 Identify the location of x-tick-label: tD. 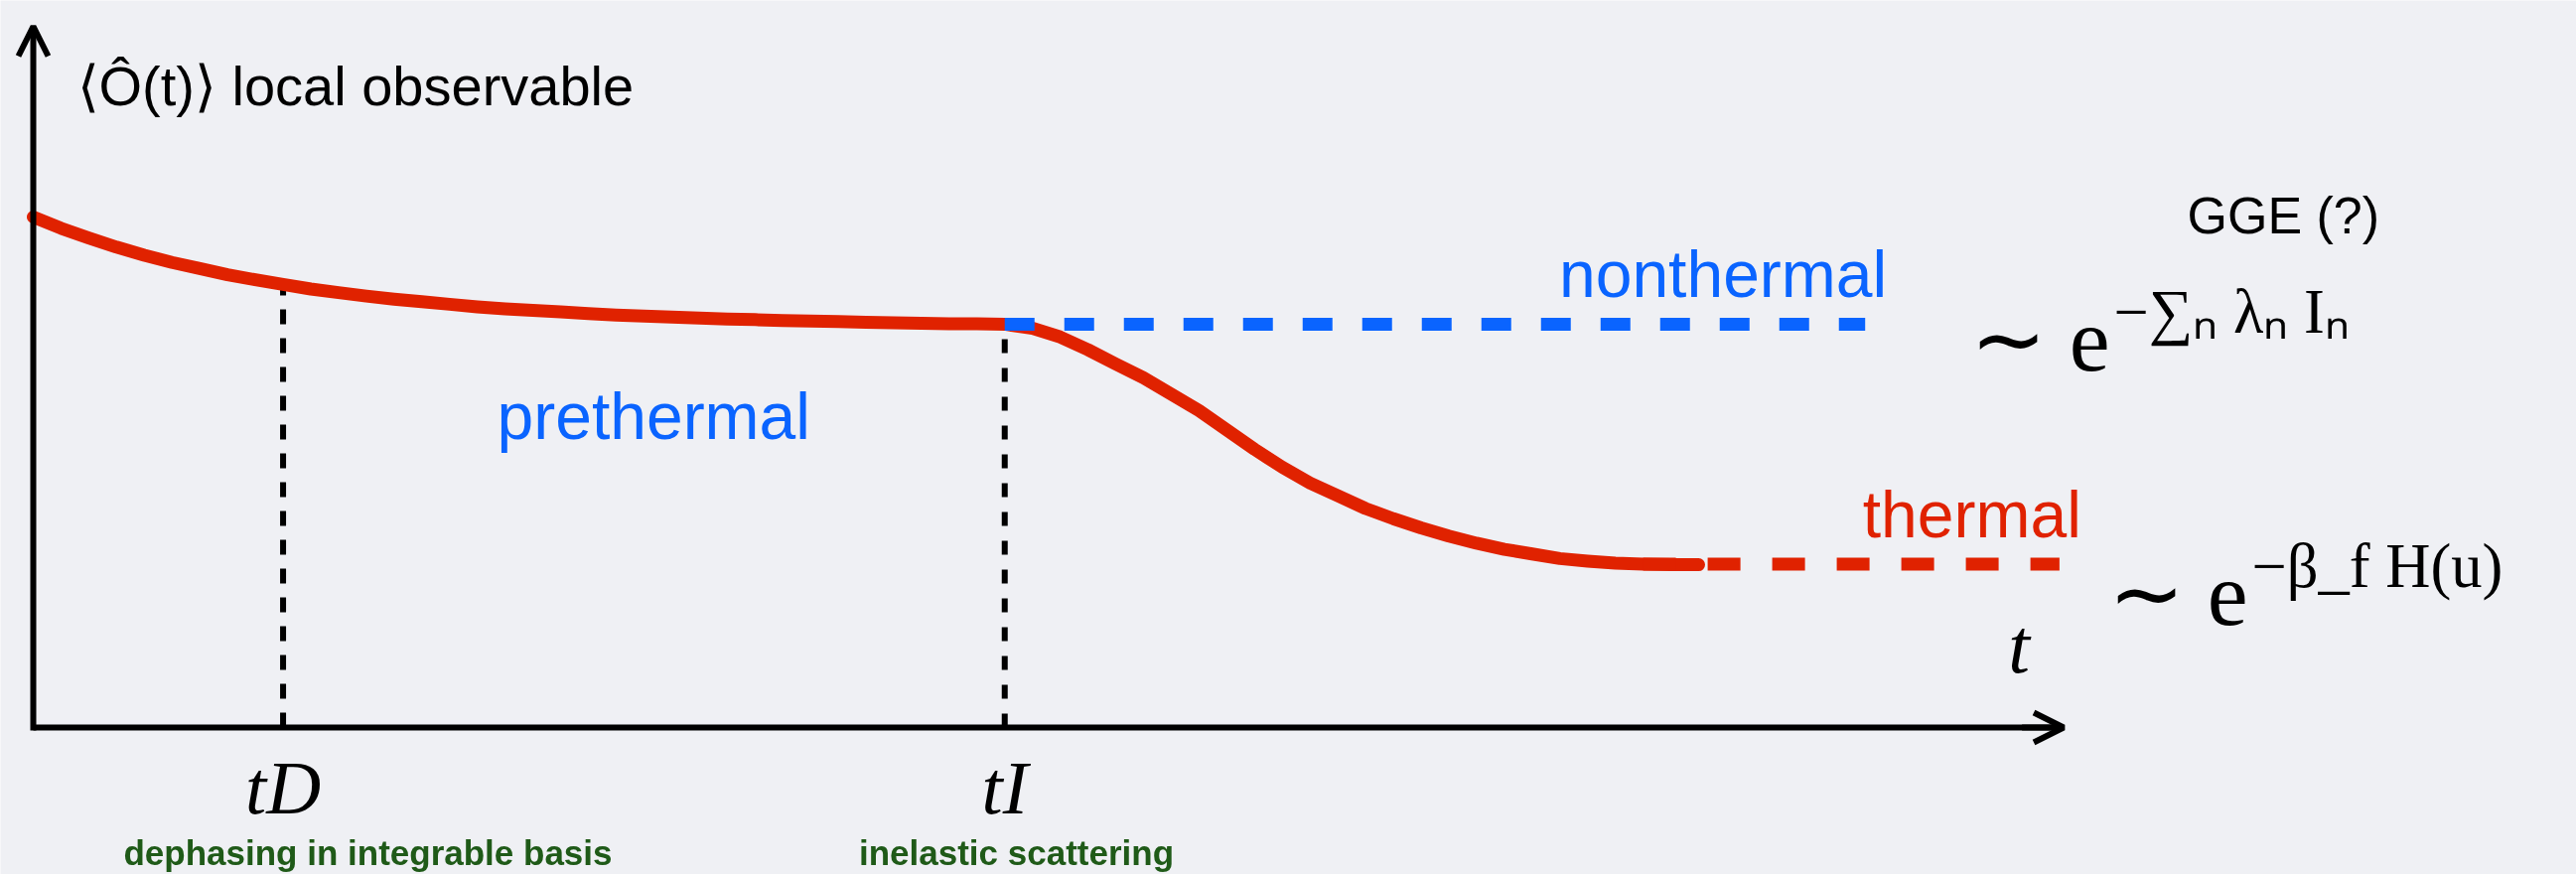
(284, 787).